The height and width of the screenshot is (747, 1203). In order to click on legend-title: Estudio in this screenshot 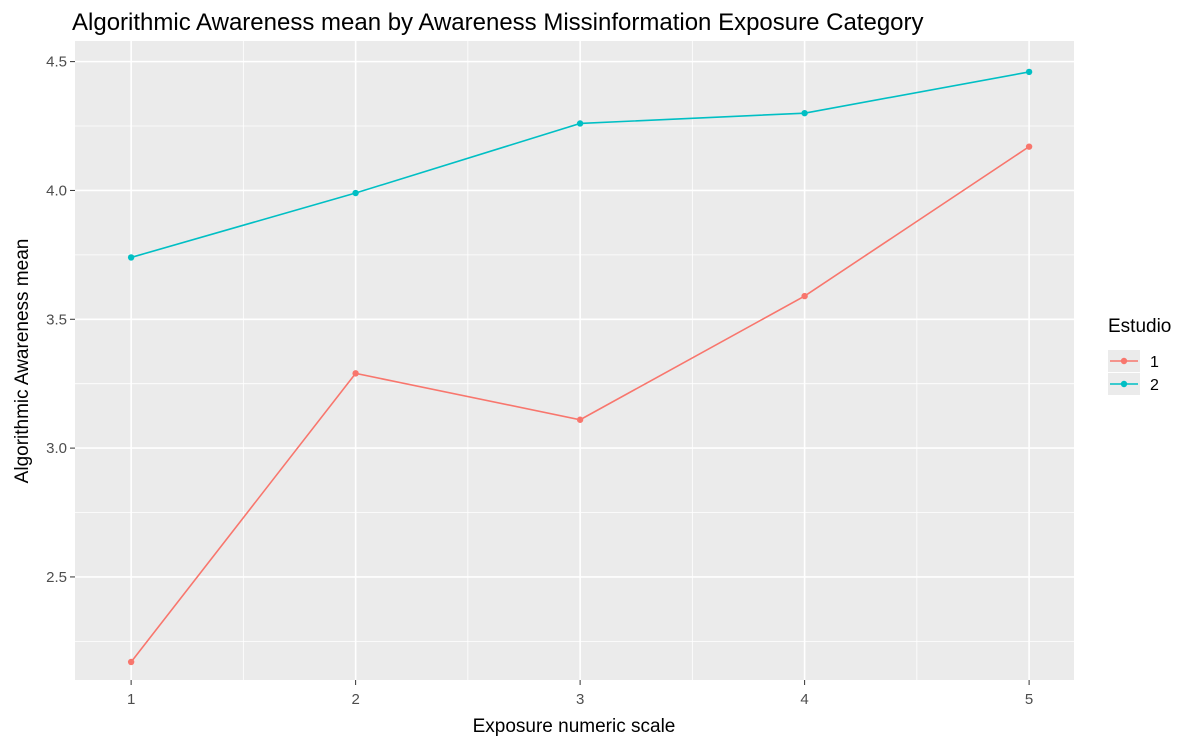, I will do `click(1139, 326)`.